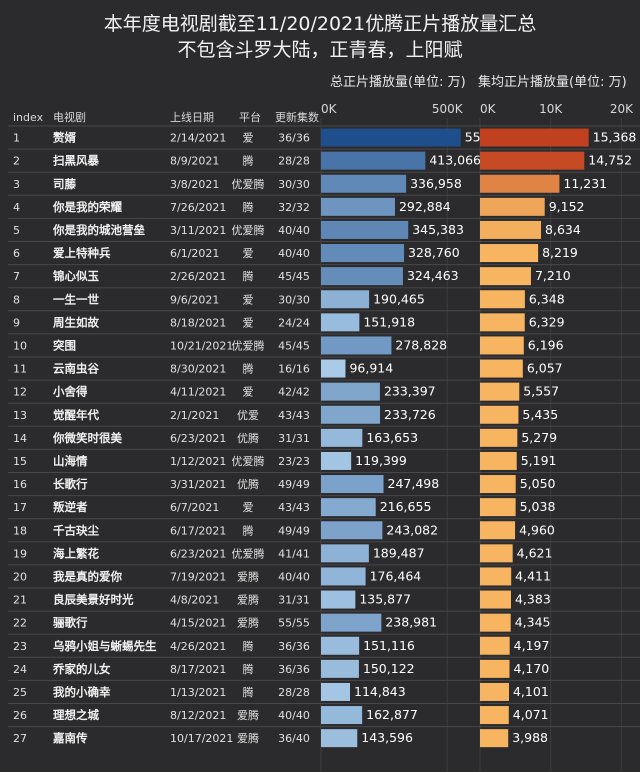  What do you see at coordinates (16, 230) in the screenshot?
I see `row-index: 5` at bounding box center [16, 230].